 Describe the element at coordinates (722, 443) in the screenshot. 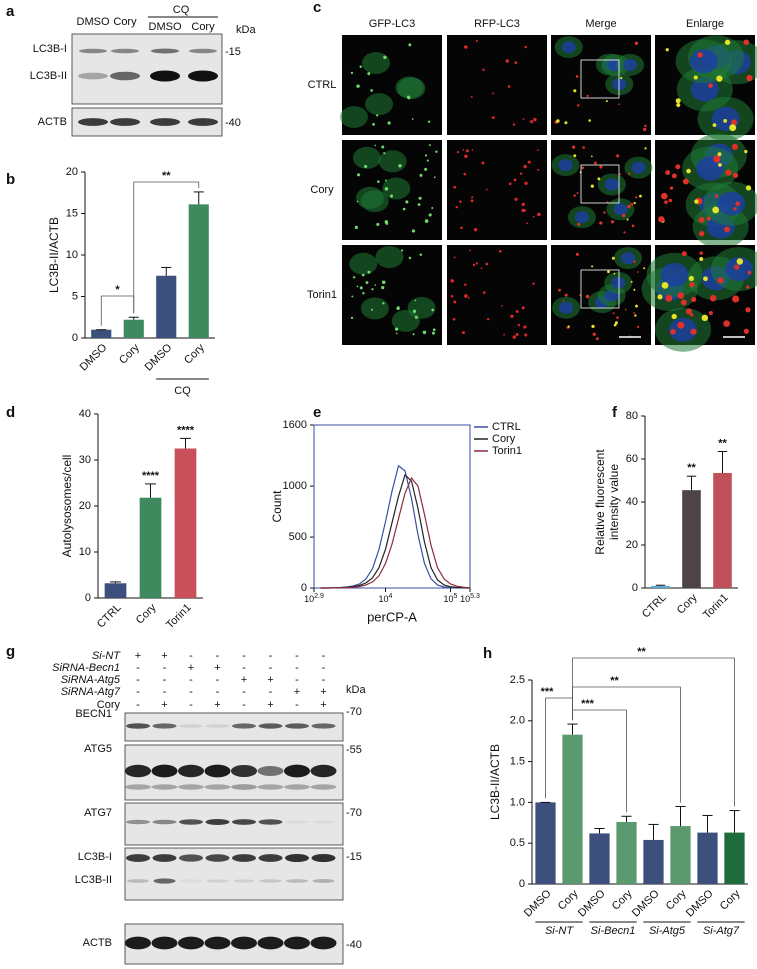

I see `significance: **` at that location.